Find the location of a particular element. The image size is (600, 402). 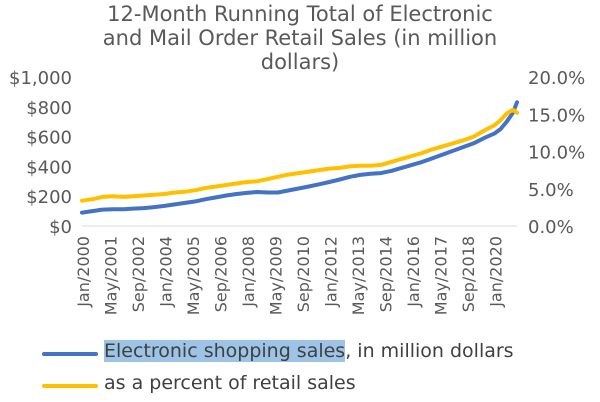

y-left-tick-label: $200 is located at coordinates (49, 197).